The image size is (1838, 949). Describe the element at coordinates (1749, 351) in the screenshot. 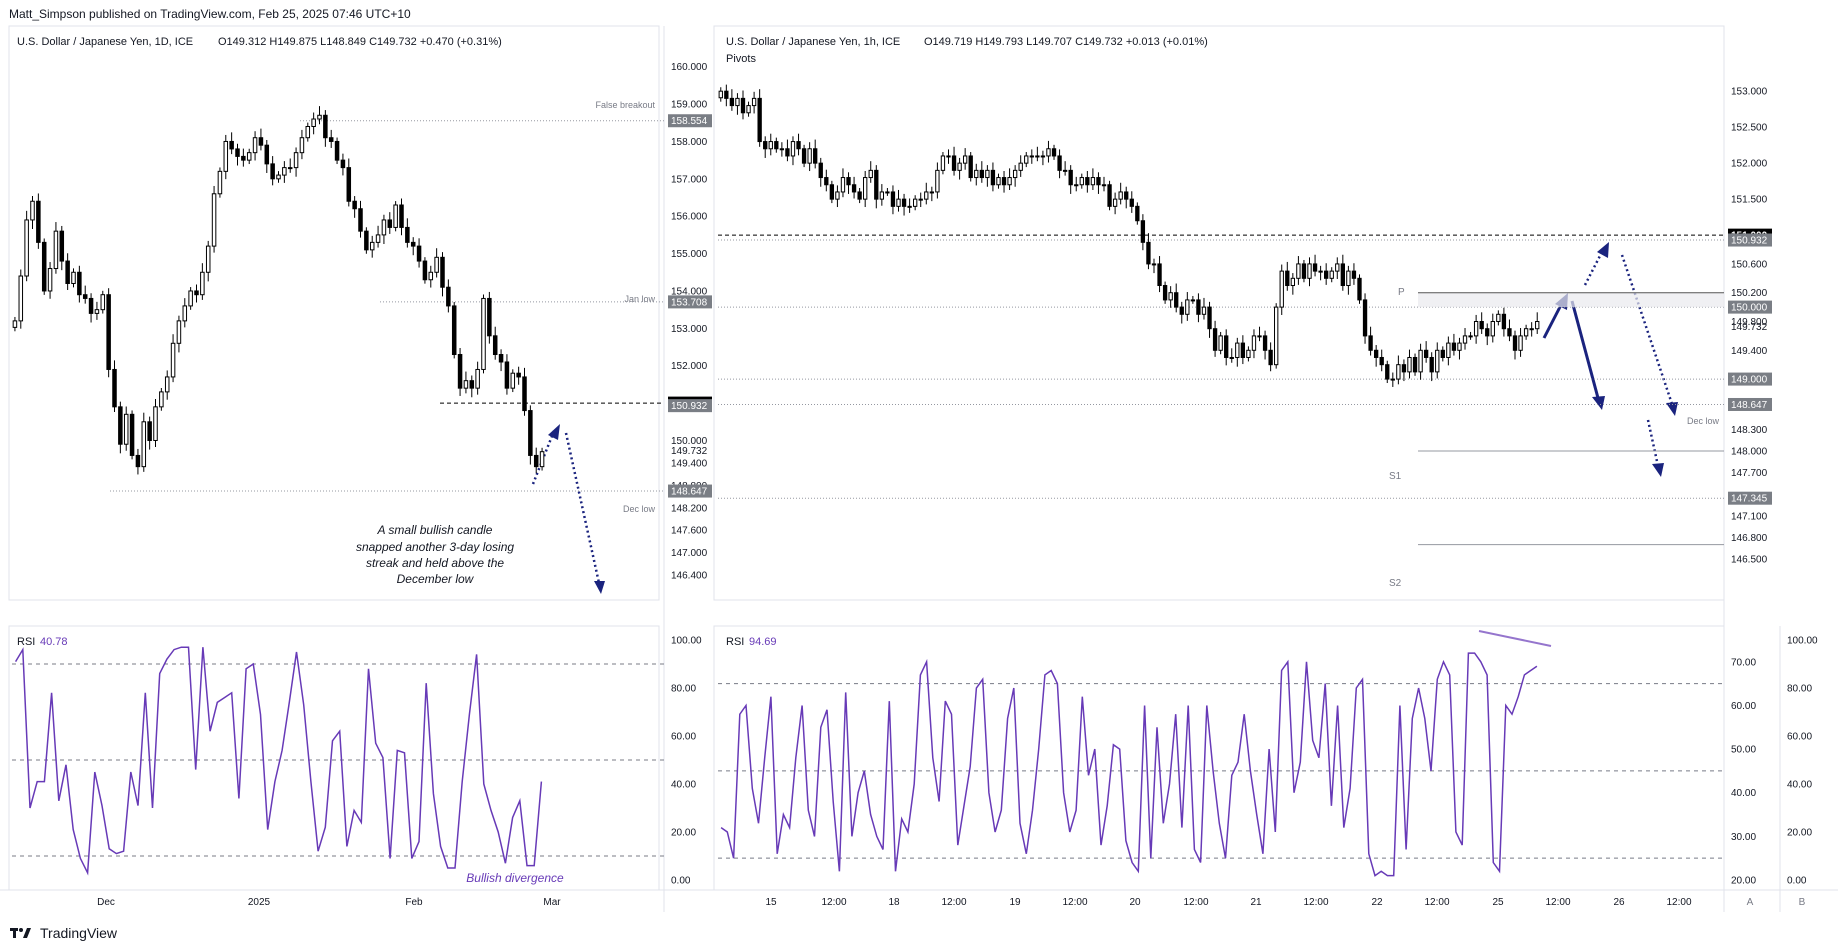

I see `y-tick-label: 149.400` at that location.